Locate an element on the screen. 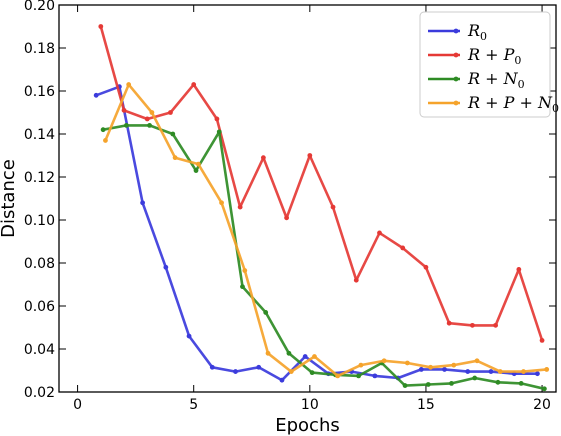 Image resolution: width=561 pixels, height=436 pixels. x-tick-label: 0 is located at coordinates (77, 405).